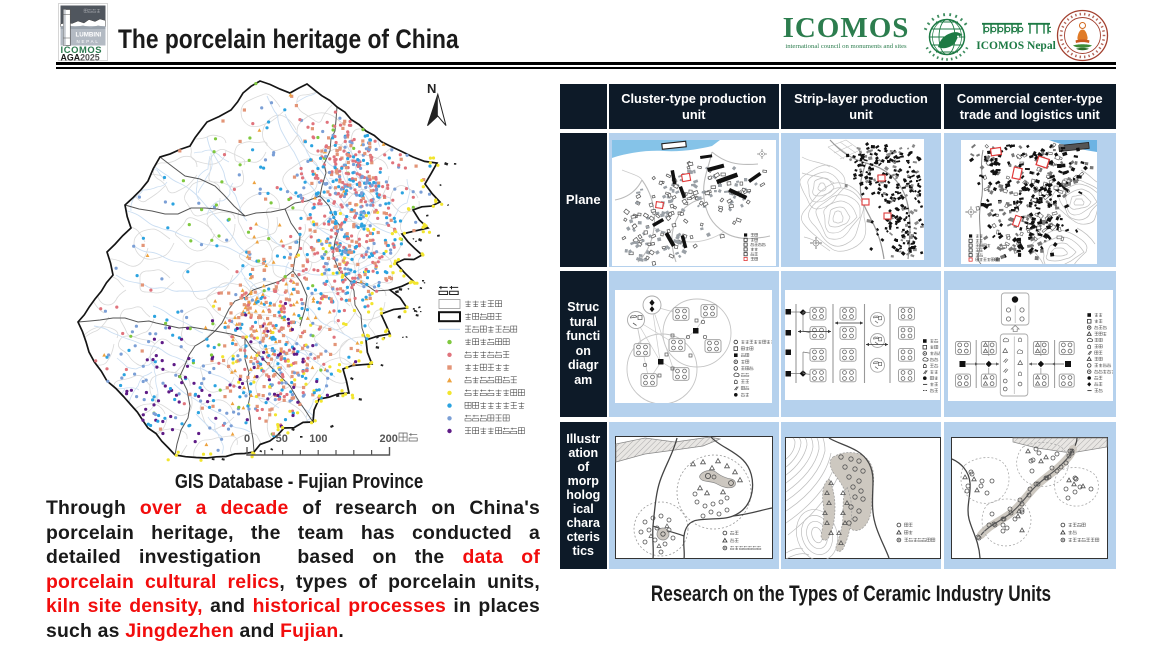  Describe the element at coordinates (89, 35) in the screenshot. I see `svg-text: LUMBINI` at that location.